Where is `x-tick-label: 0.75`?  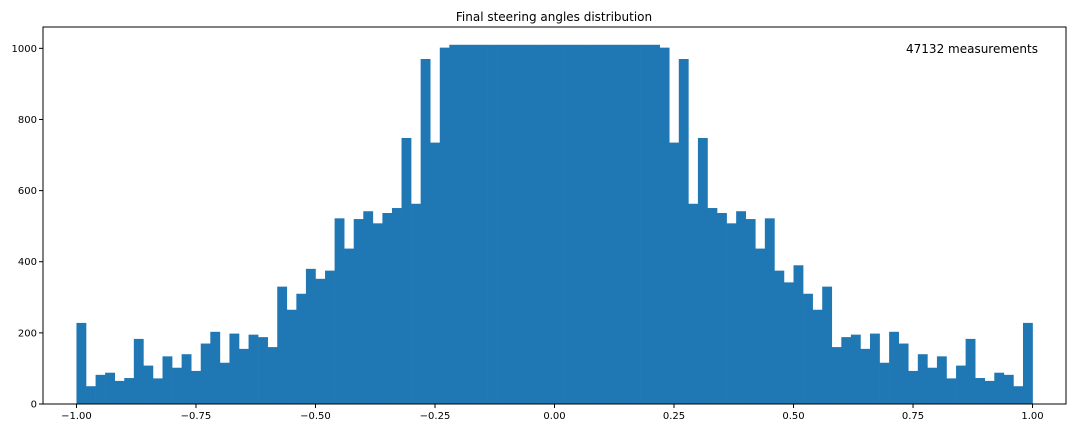
x-tick-label: 0.75 is located at coordinates (913, 416).